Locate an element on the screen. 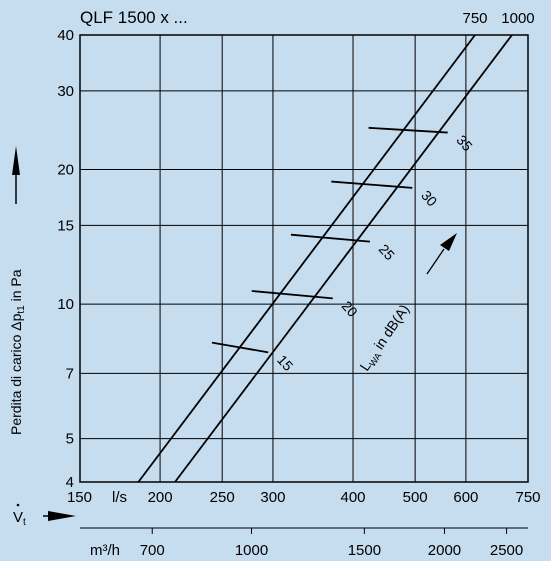 Image resolution: width=551 pixels, height=561 pixels. isoline-label-30: 30 is located at coordinates (429, 198).